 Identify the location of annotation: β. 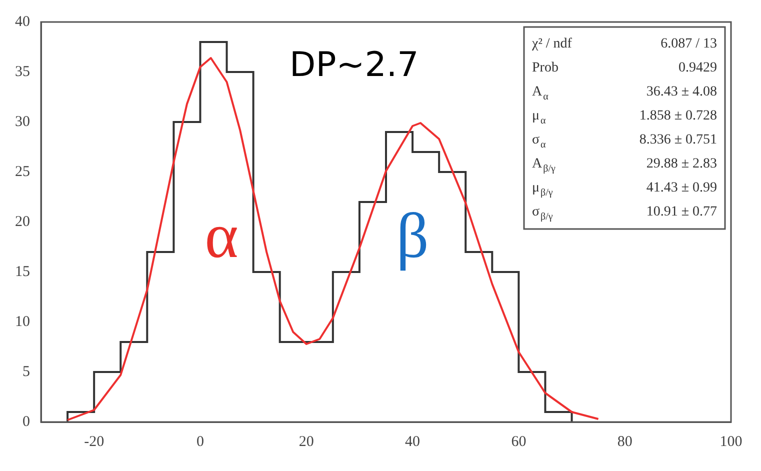
(412, 235).